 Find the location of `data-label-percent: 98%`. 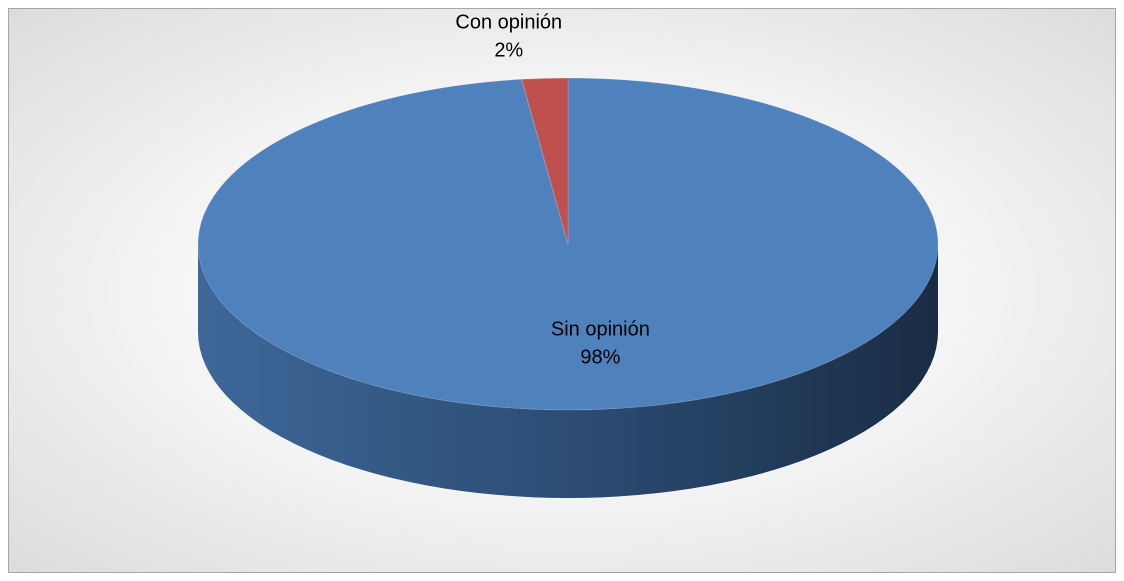

data-label-percent: 98% is located at coordinates (600, 357).